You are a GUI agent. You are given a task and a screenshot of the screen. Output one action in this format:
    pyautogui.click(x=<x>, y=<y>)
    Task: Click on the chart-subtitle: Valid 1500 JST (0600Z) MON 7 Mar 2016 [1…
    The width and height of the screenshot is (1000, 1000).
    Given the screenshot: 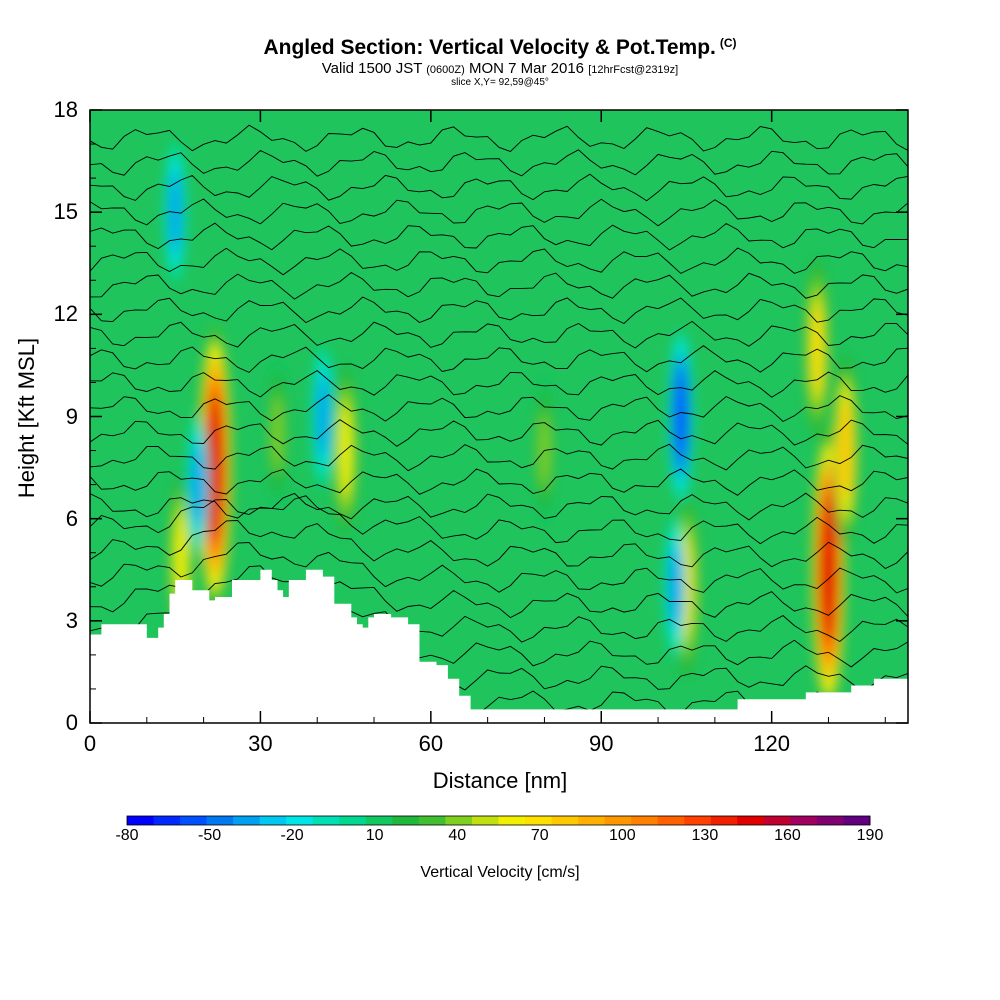 What is the action you would take?
    pyautogui.click(x=500, y=68)
    